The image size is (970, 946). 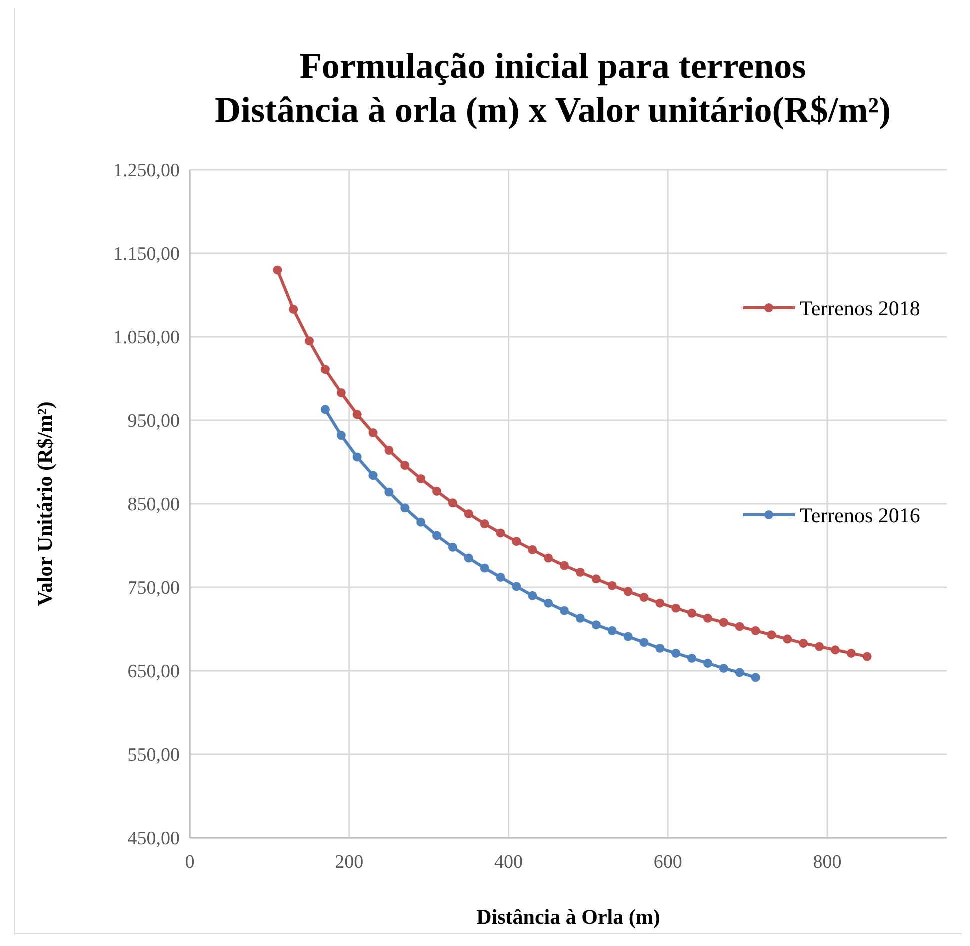 I want to click on y-tick-label: 450,00, so click(x=154, y=839).